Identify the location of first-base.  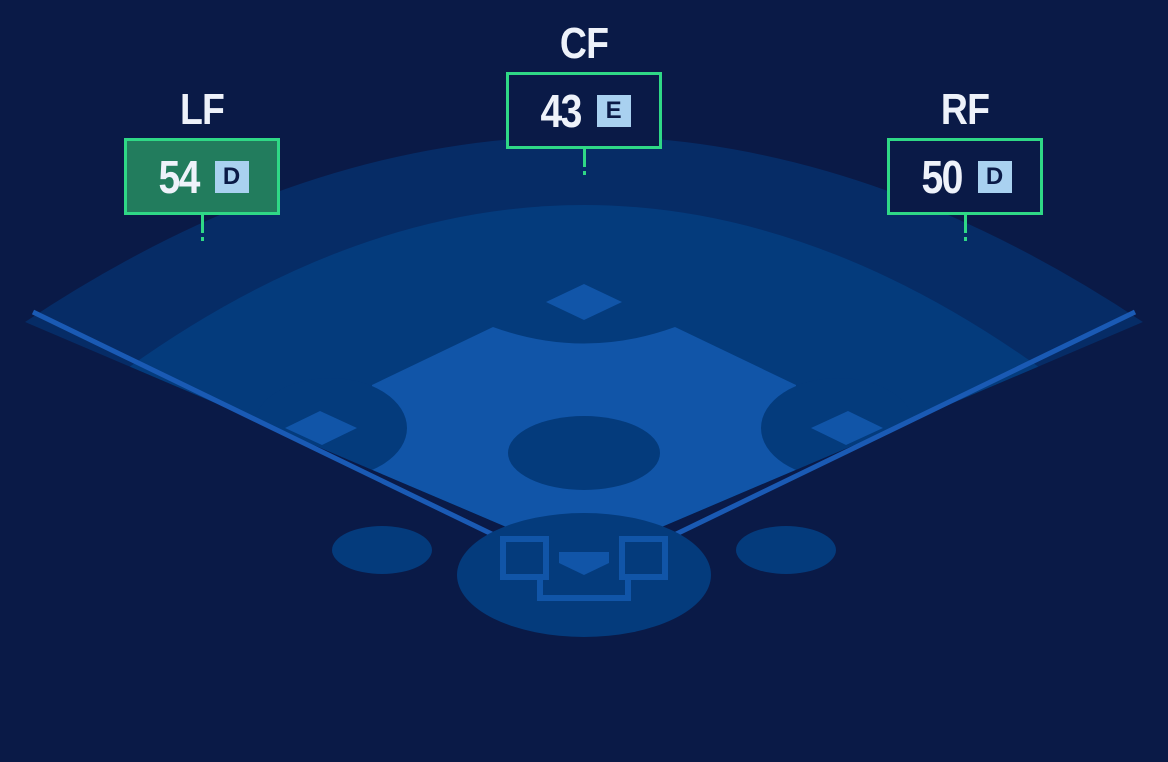
(847, 428).